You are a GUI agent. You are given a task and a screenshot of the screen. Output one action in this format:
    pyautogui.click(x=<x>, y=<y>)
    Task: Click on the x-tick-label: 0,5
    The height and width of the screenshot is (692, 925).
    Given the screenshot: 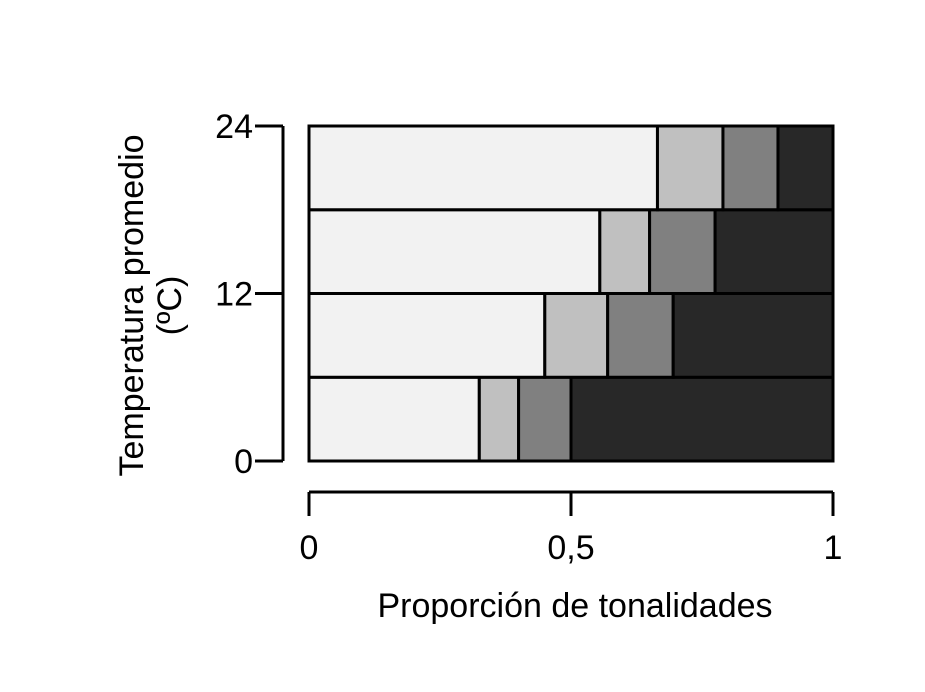 What is the action you would take?
    pyautogui.click(x=570, y=548)
    